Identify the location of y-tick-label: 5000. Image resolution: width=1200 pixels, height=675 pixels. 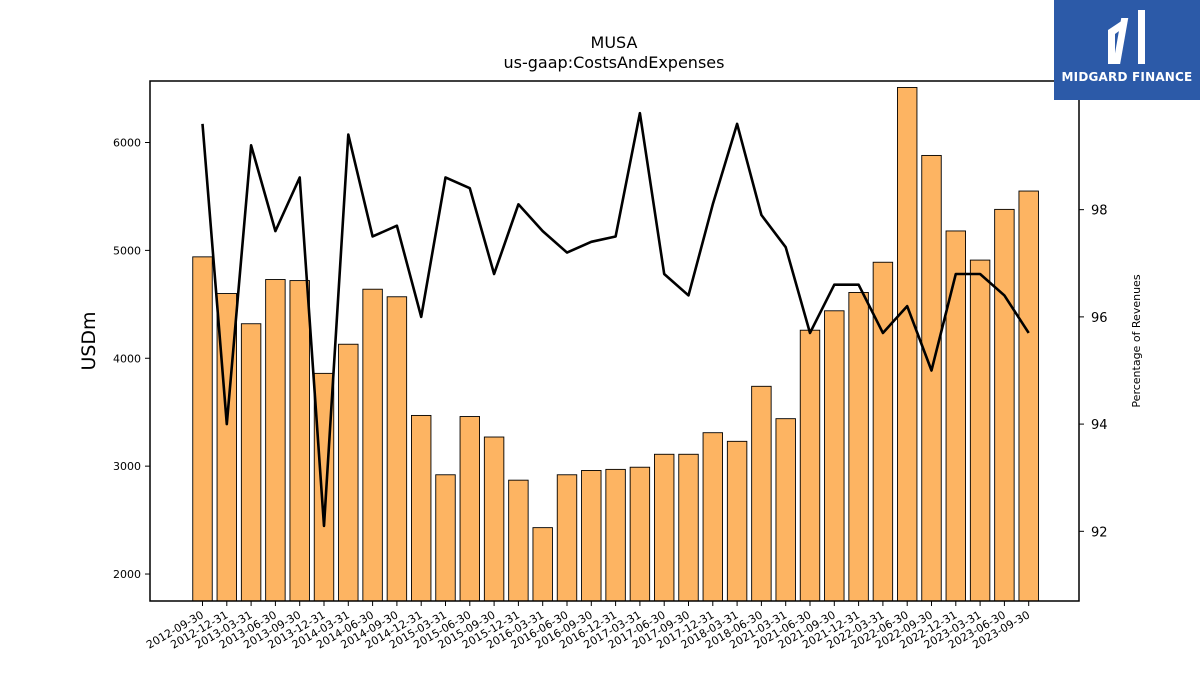
(127, 250).